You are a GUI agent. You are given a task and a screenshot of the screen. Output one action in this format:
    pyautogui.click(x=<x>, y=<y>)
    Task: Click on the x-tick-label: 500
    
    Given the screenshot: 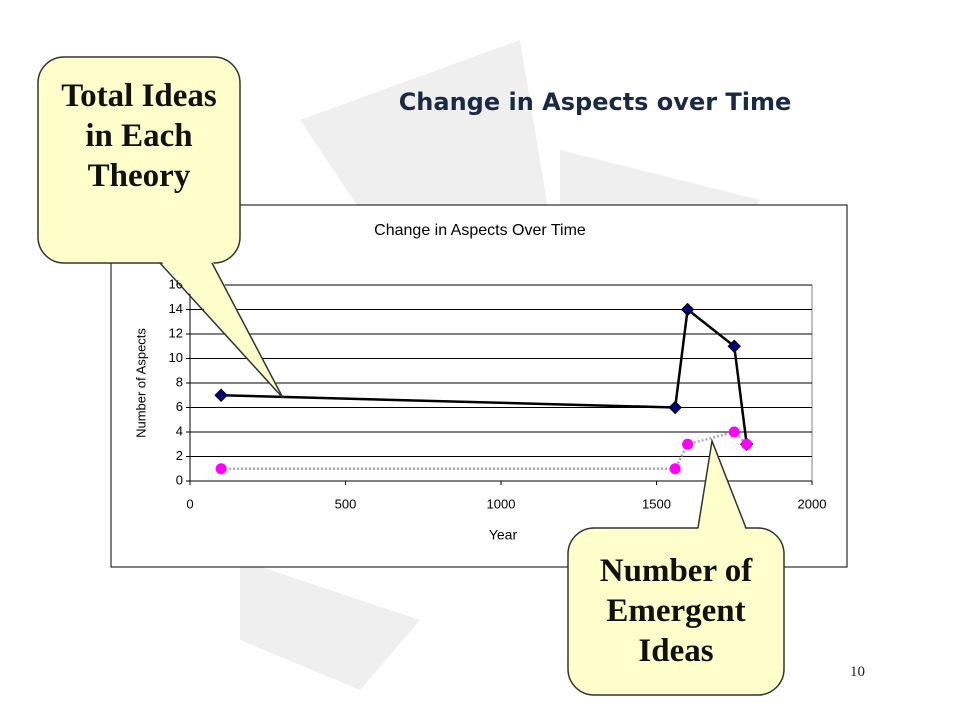 What is the action you would take?
    pyautogui.click(x=346, y=503)
    